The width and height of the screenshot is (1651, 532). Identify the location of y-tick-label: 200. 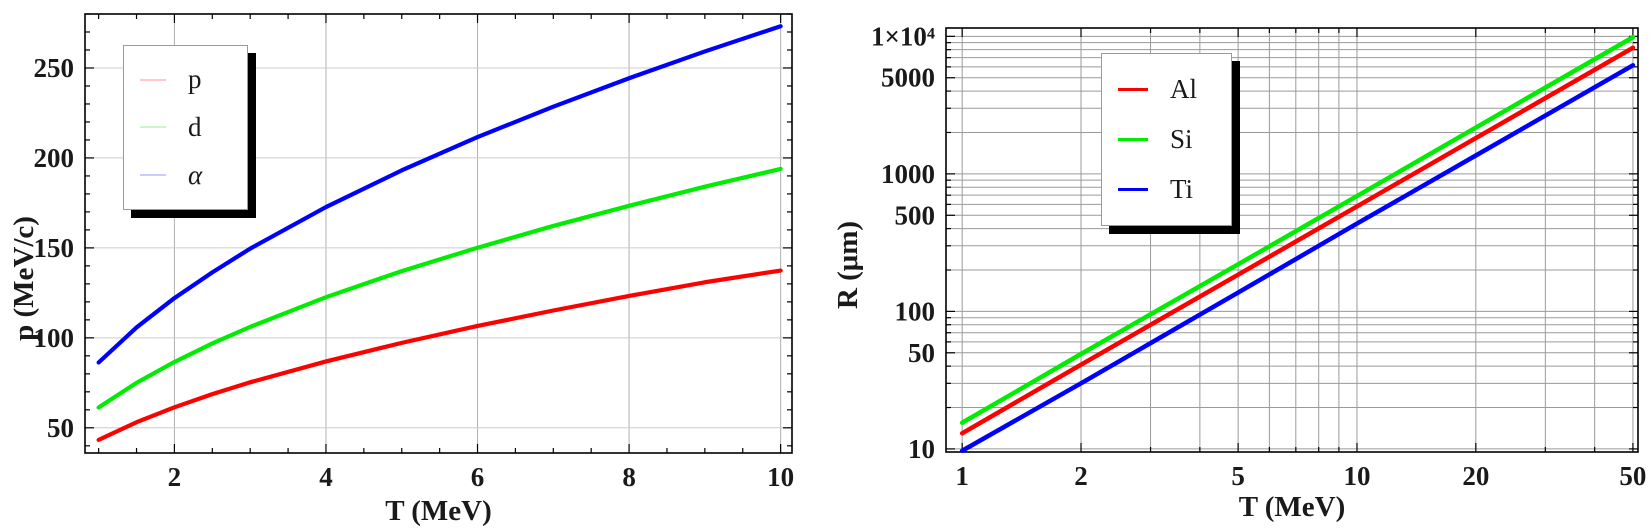
(54, 158).